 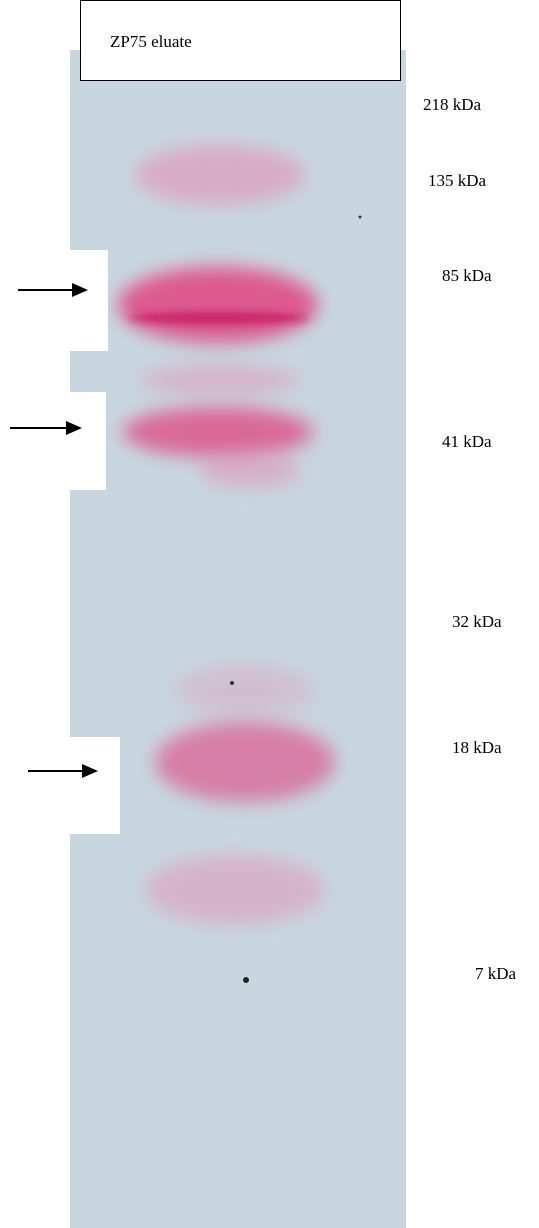 What do you see at coordinates (240, 40) in the screenshot?
I see `lane-label-box` at bounding box center [240, 40].